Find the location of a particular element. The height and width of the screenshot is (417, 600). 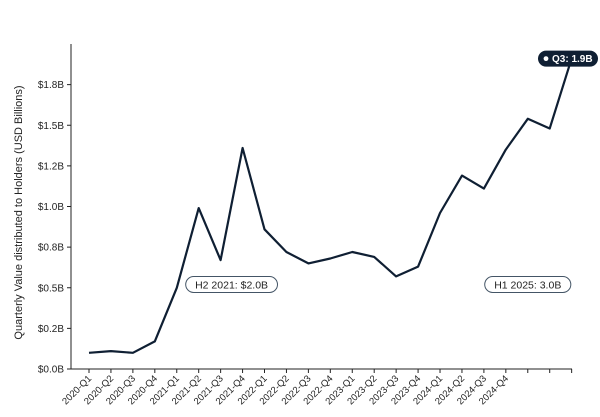

y-tick-label: $0.5B is located at coordinates (51, 288).